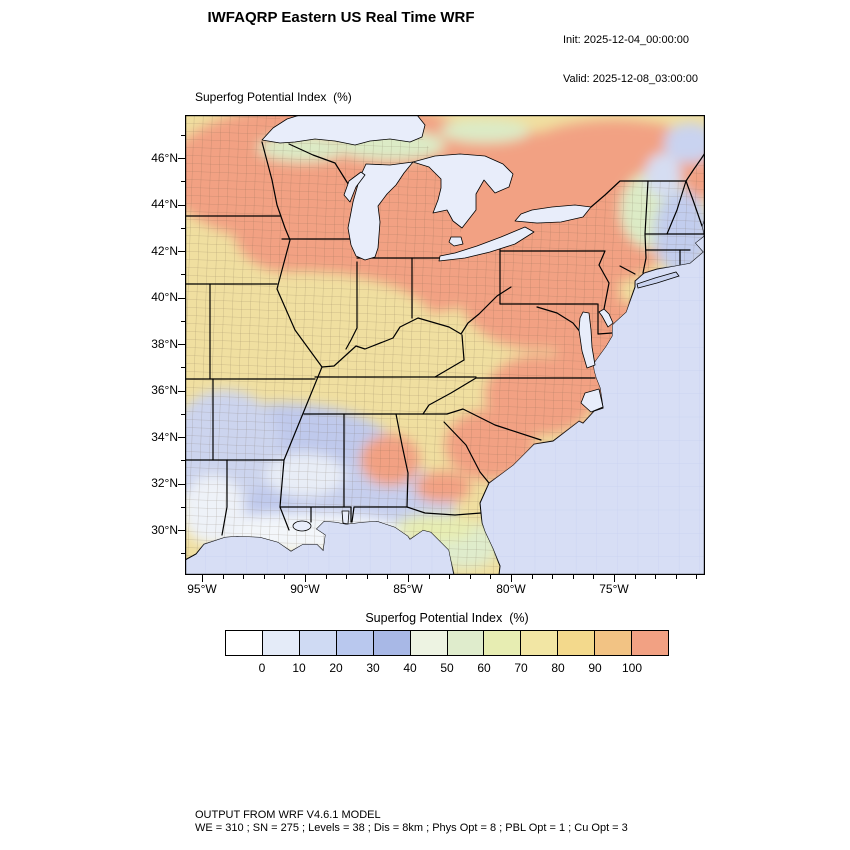 The width and height of the screenshot is (850, 850). I want to click on colorbar-tick-label: 80, so click(558, 668).